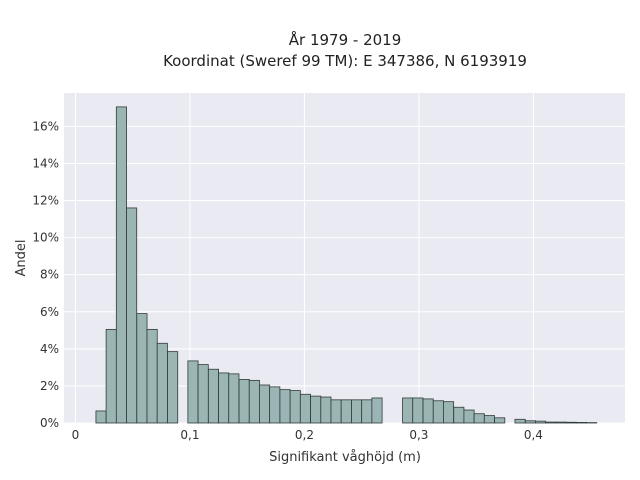 The image size is (640, 480). What do you see at coordinates (49, 386) in the screenshot?
I see `y-tick-label: 2%` at bounding box center [49, 386].